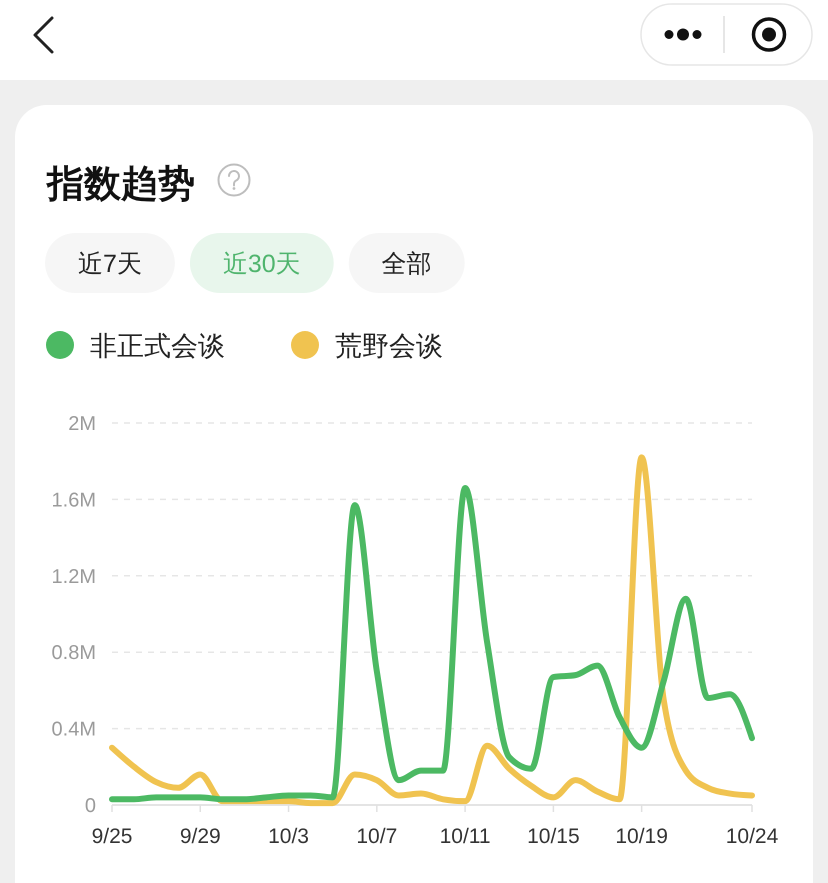 The width and height of the screenshot is (828, 883). I want to click on x-tick-label: 10/15, so click(553, 836).